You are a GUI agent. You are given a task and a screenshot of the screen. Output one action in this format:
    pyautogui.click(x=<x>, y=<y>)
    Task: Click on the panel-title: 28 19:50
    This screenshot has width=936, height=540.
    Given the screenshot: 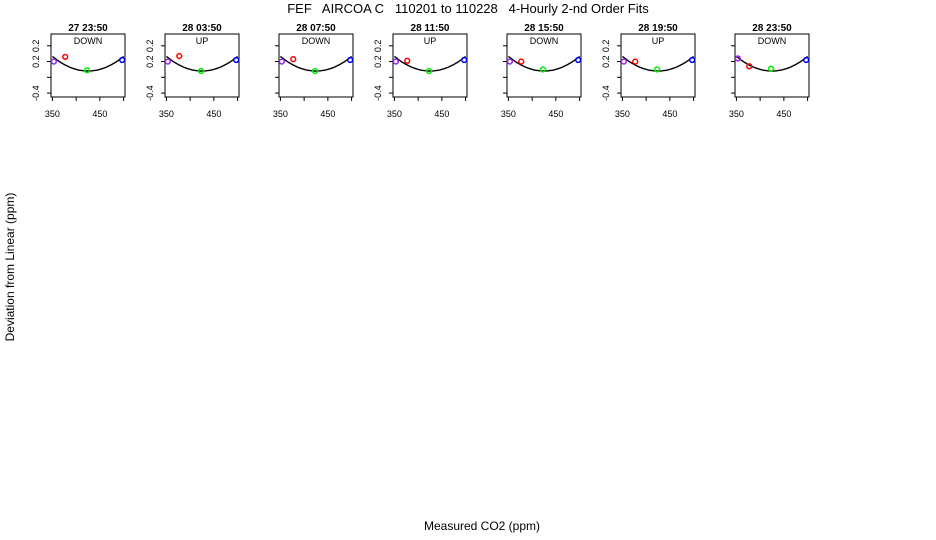 What is the action you would take?
    pyautogui.click(x=658, y=28)
    